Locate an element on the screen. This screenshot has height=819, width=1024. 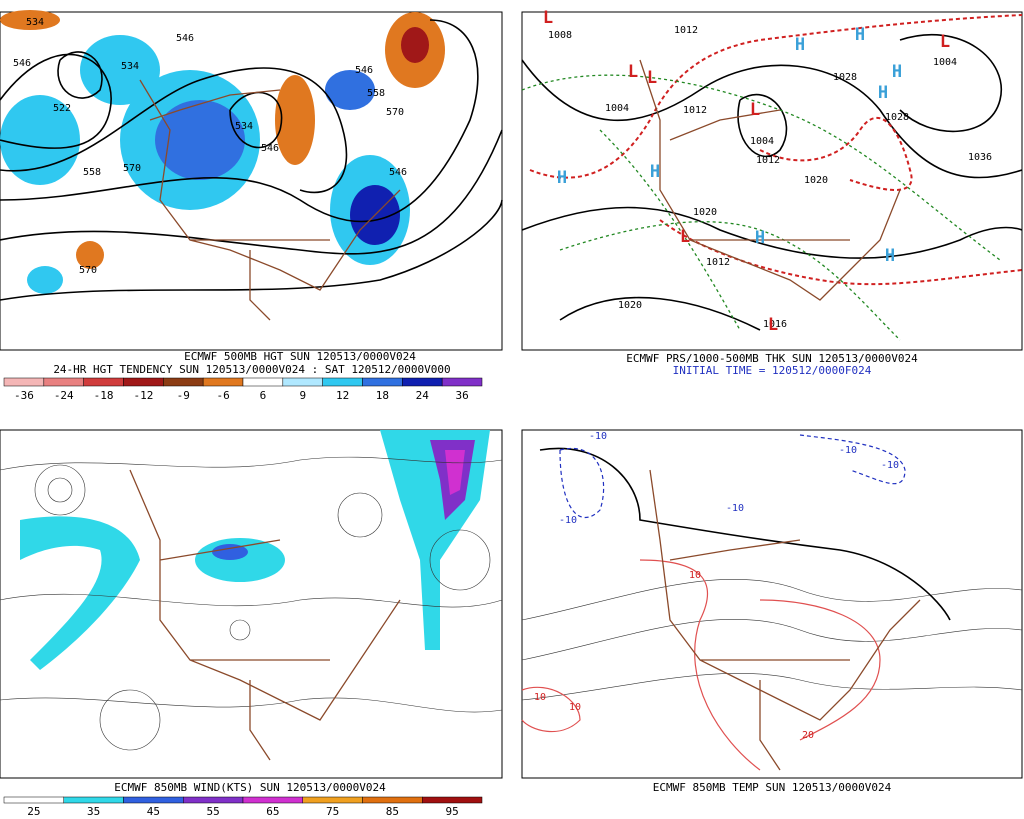
colorbar: 25 35 45 55 65 75 85 95 is located at coordinates (243, 807).